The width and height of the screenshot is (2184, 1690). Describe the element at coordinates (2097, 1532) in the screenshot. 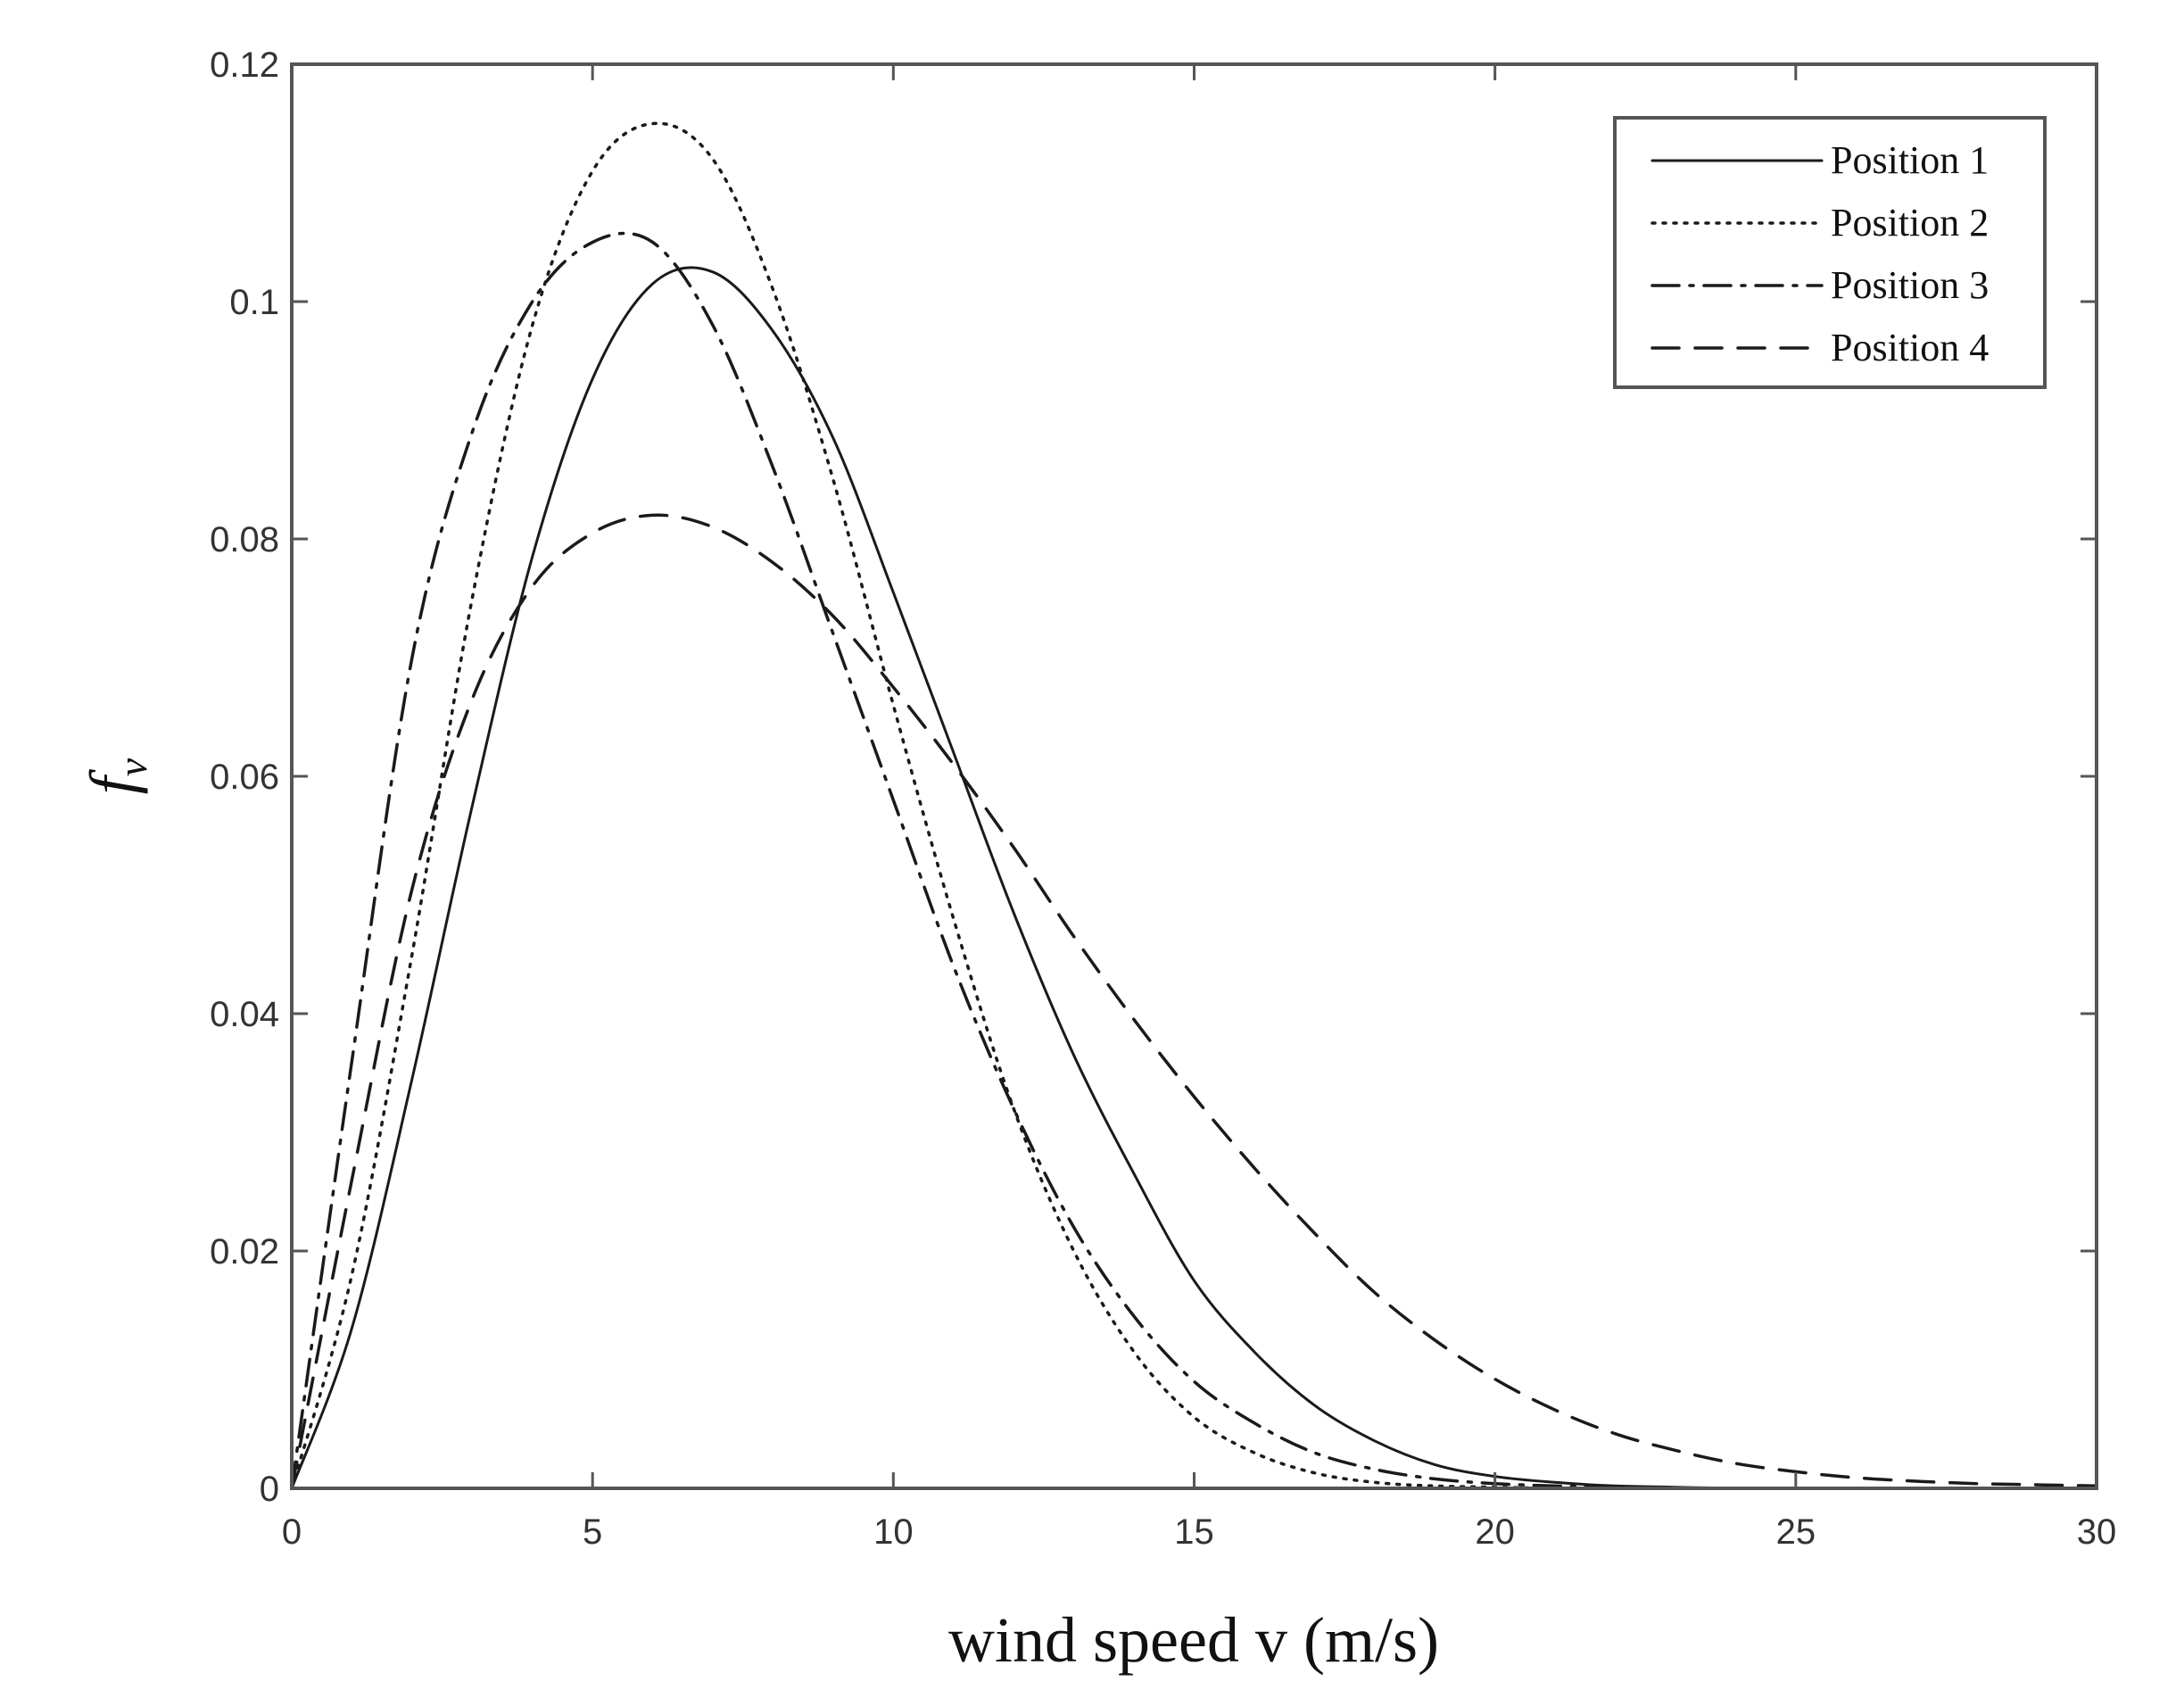

I see `x-tick-label: 30` at that location.